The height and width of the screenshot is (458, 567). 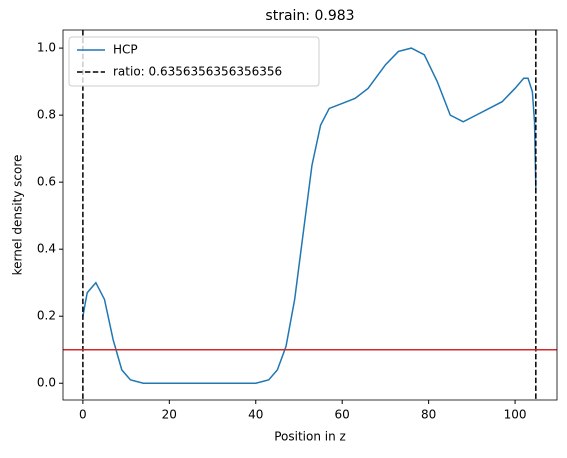 I want to click on y-tick-label: 0.2, so click(x=46, y=316).